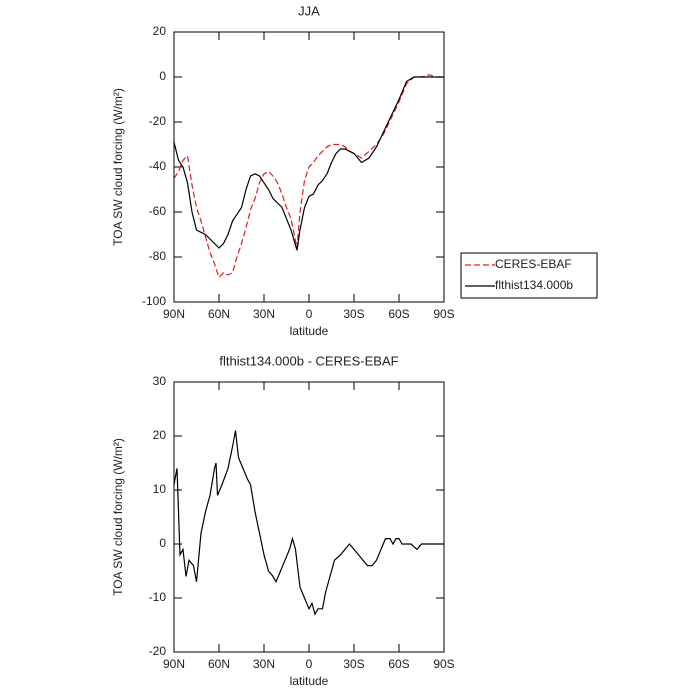 This screenshot has height=700, width=700. What do you see at coordinates (158, 166) in the screenshot?
I see `y-tick-label: -40` at bounding box center [158, 166].